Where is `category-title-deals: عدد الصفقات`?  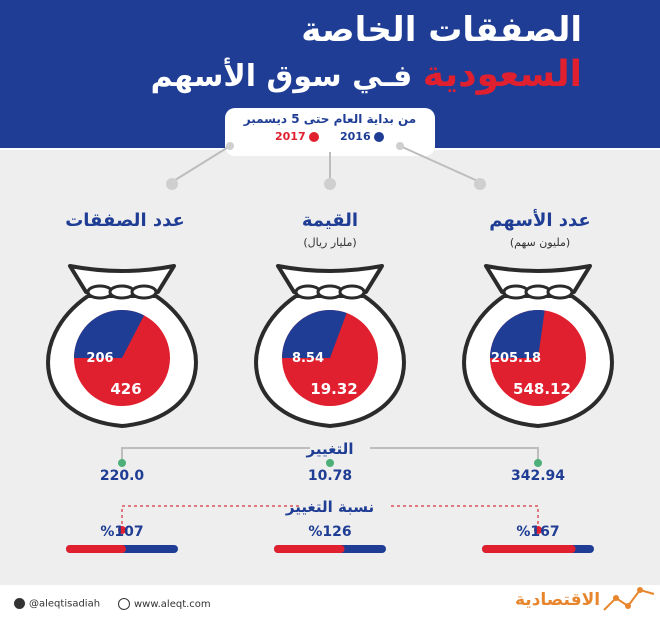
category-title-deals: عدد الصفقات is located at coordinates (125, 220).